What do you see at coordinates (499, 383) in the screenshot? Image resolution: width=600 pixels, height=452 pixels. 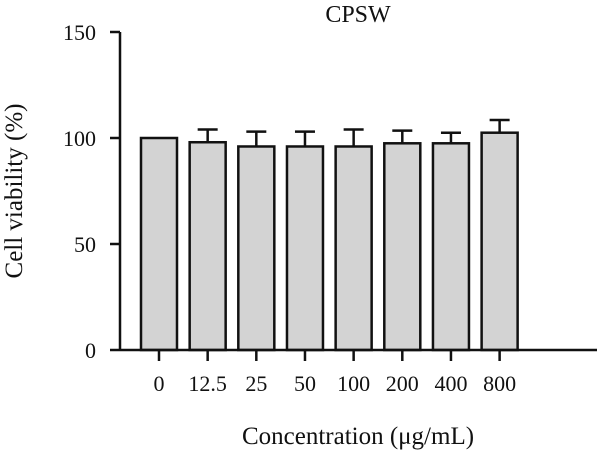 I see `x-tick-label-800: 800` at bounding box center [499, 383].